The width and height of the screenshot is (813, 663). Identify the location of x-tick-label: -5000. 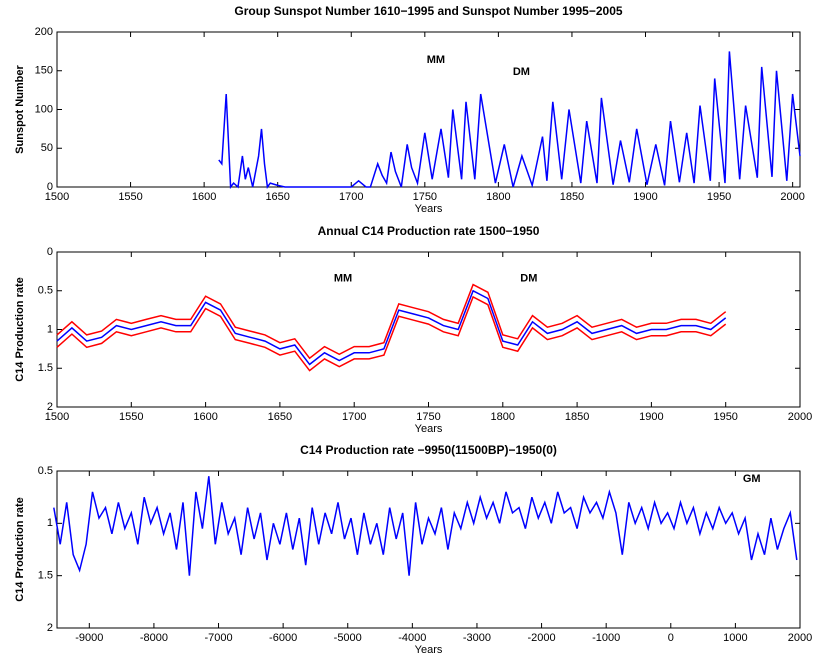
(348, 638).